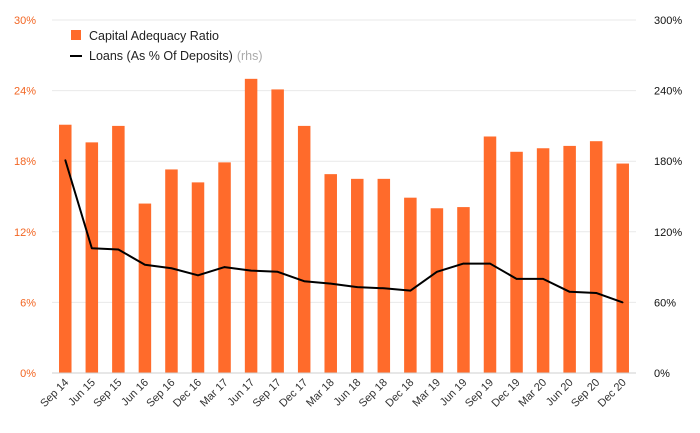 Image resolution: width=700 pixels, height=433 pixels. Describe the element at coordinates (25, 197) in the screenshot. I see `left-axis: 0% 6% 12% 18% 24% 30%` at that location.